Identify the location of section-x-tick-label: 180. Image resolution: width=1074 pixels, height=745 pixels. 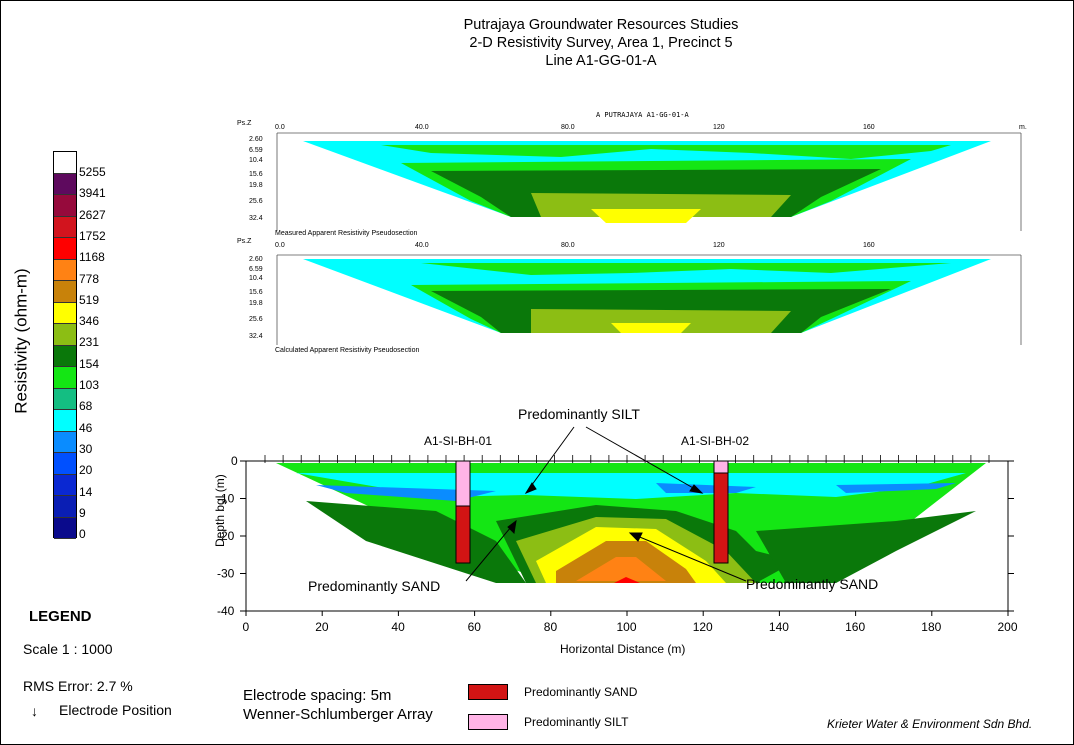
(931, 627).